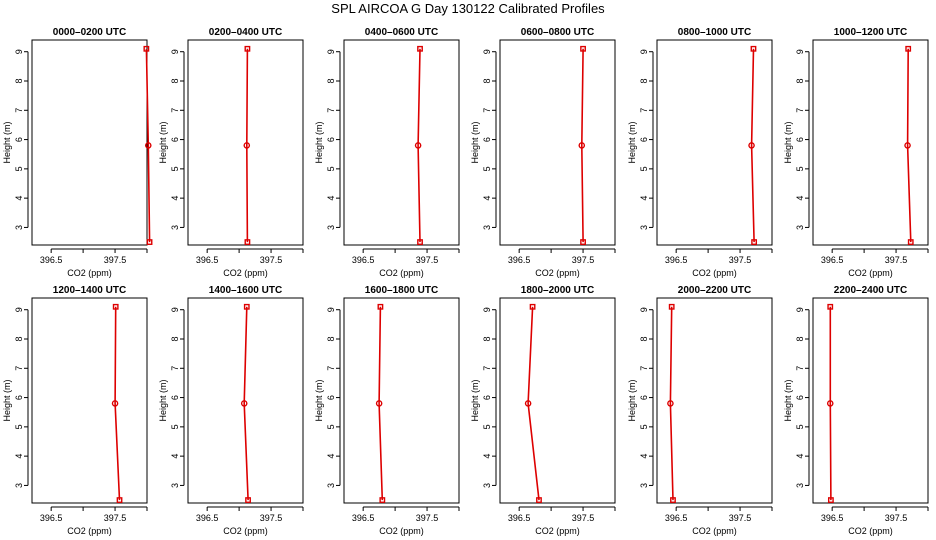 This screenshot has height=540, width=936. What do you see at coordinates (401, 290) in the screenshot?
I see `panel-title: 1600–1800 UTC` at bounding box center [401, 290].